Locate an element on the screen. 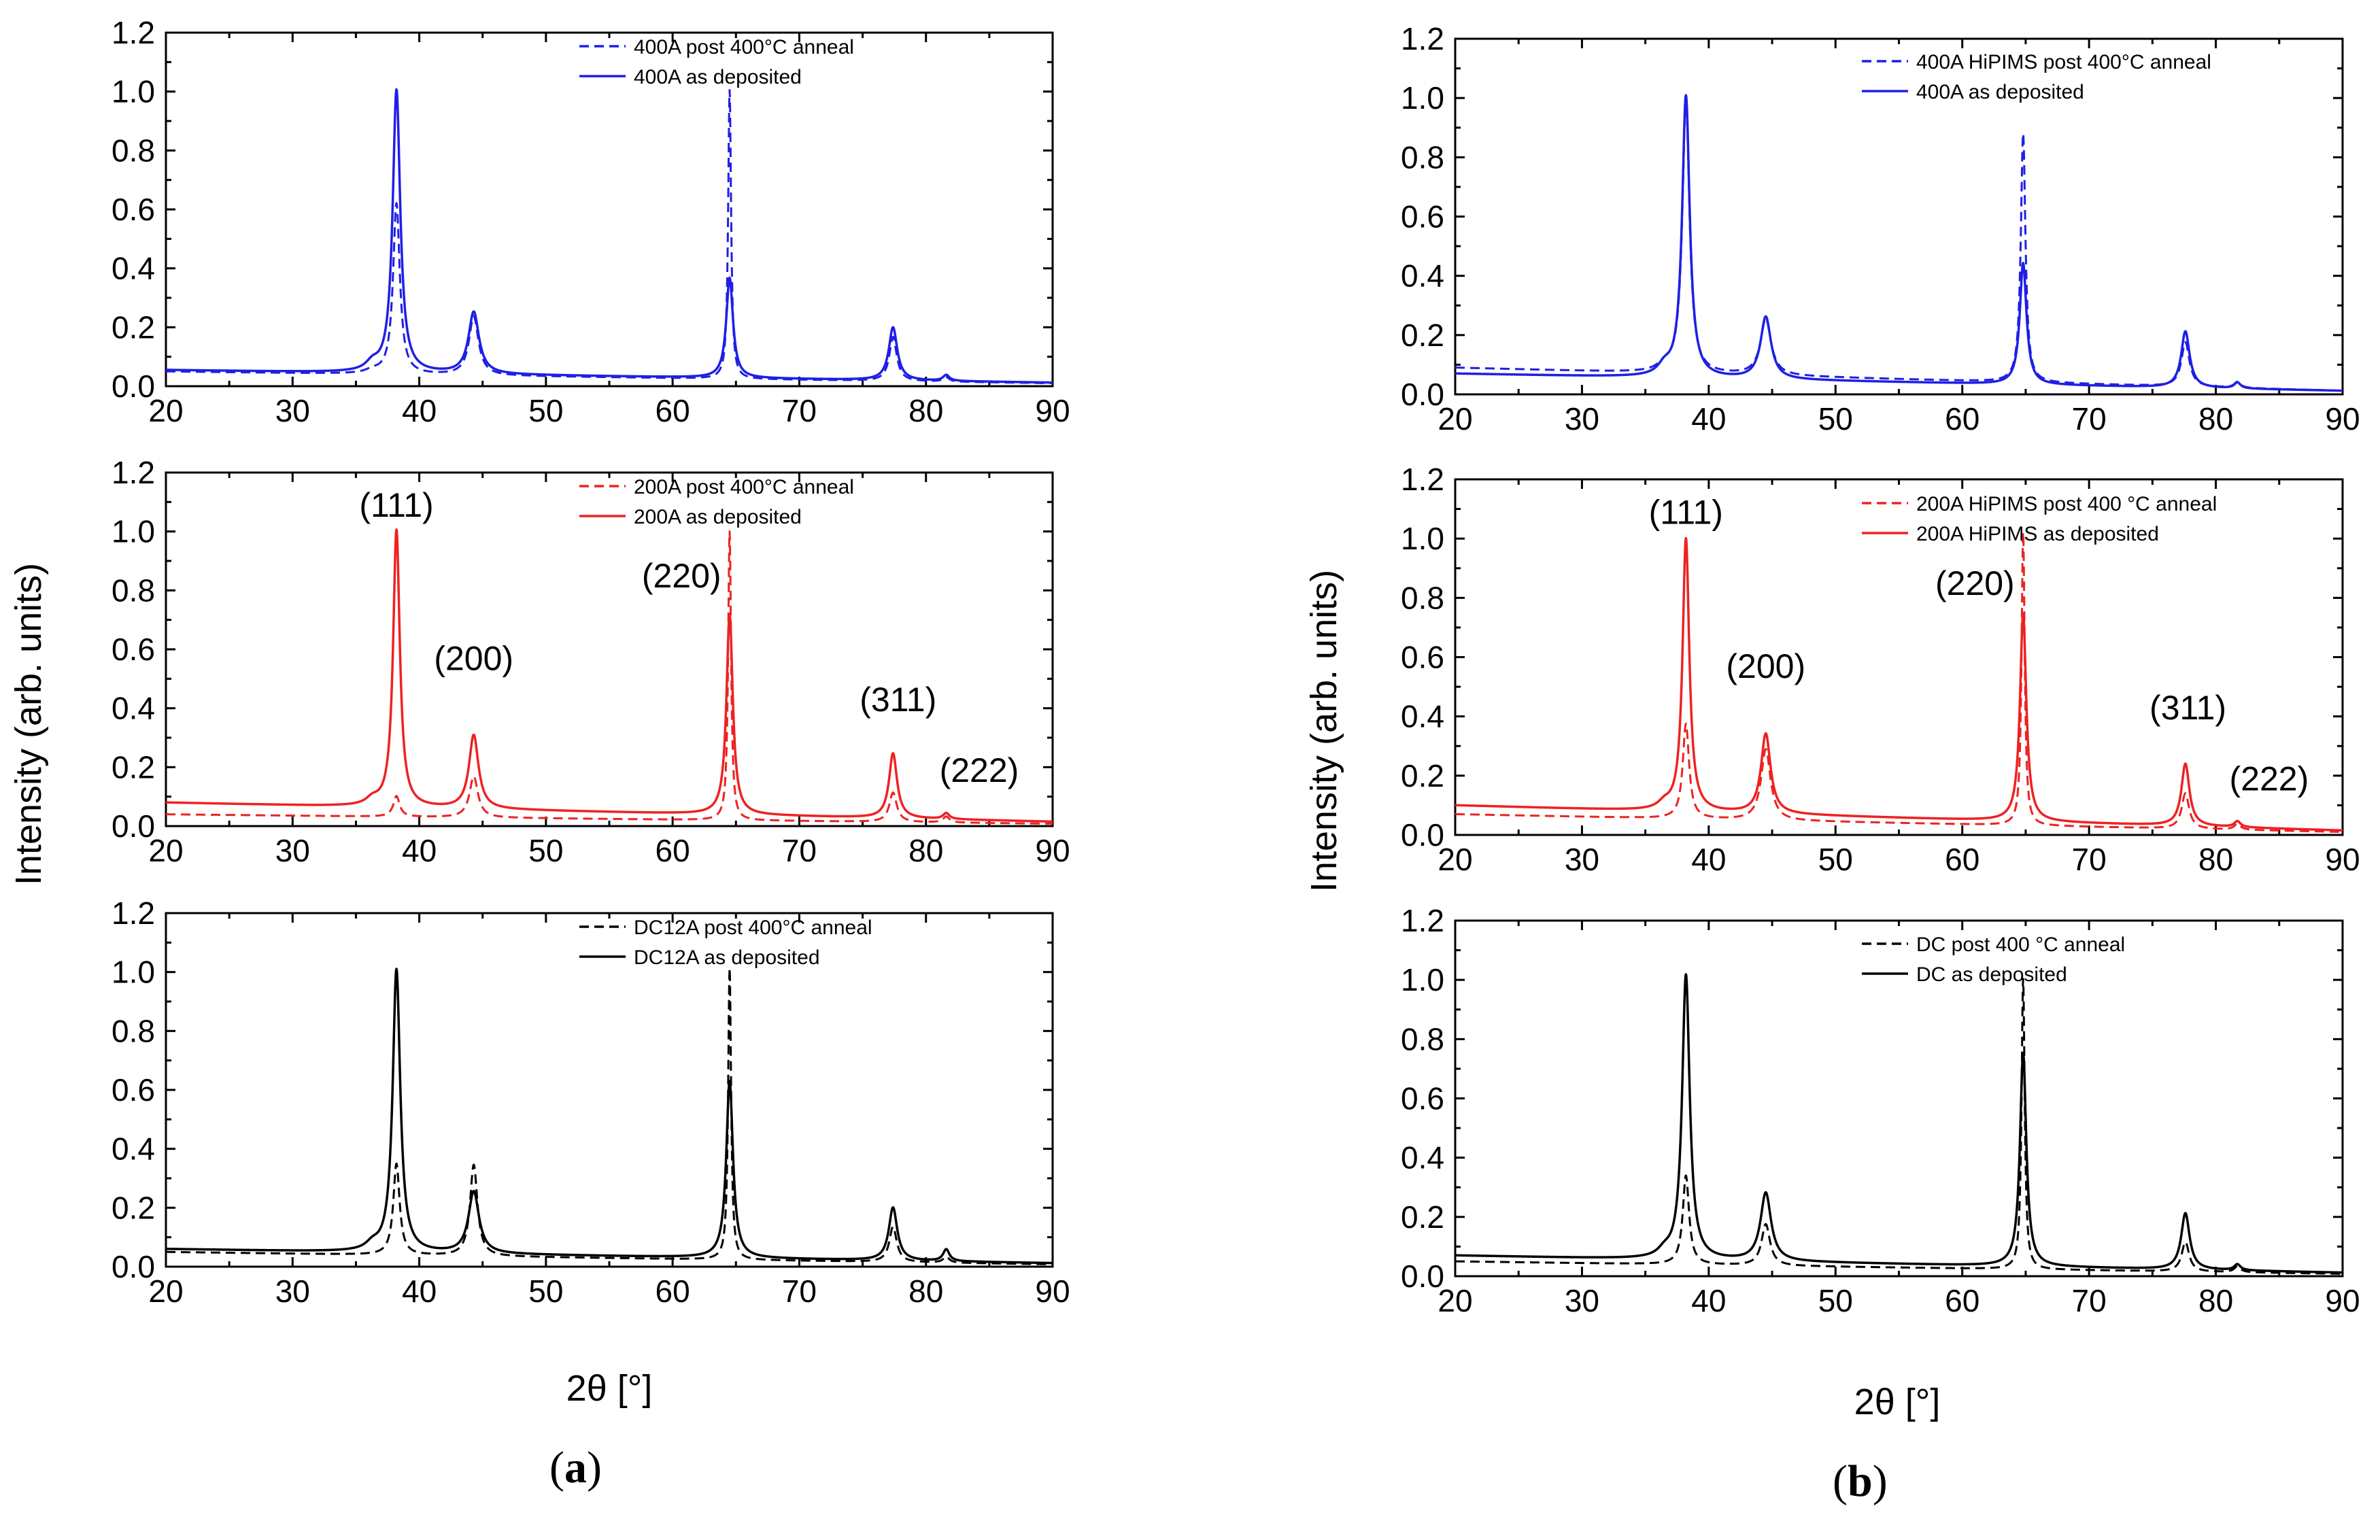 This screenshot has width=2380, height=1540. legend-label: 400A as deposited is located at coordinates (718, 77).